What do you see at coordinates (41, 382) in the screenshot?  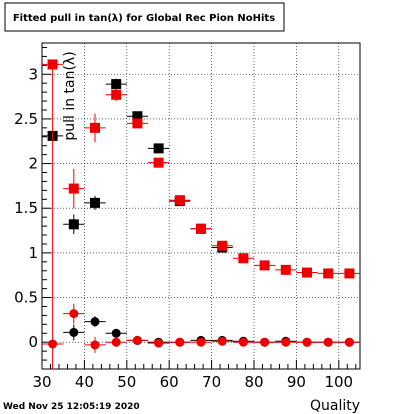 I see `x-tick-label: 30` at bounding box center [41, 382].